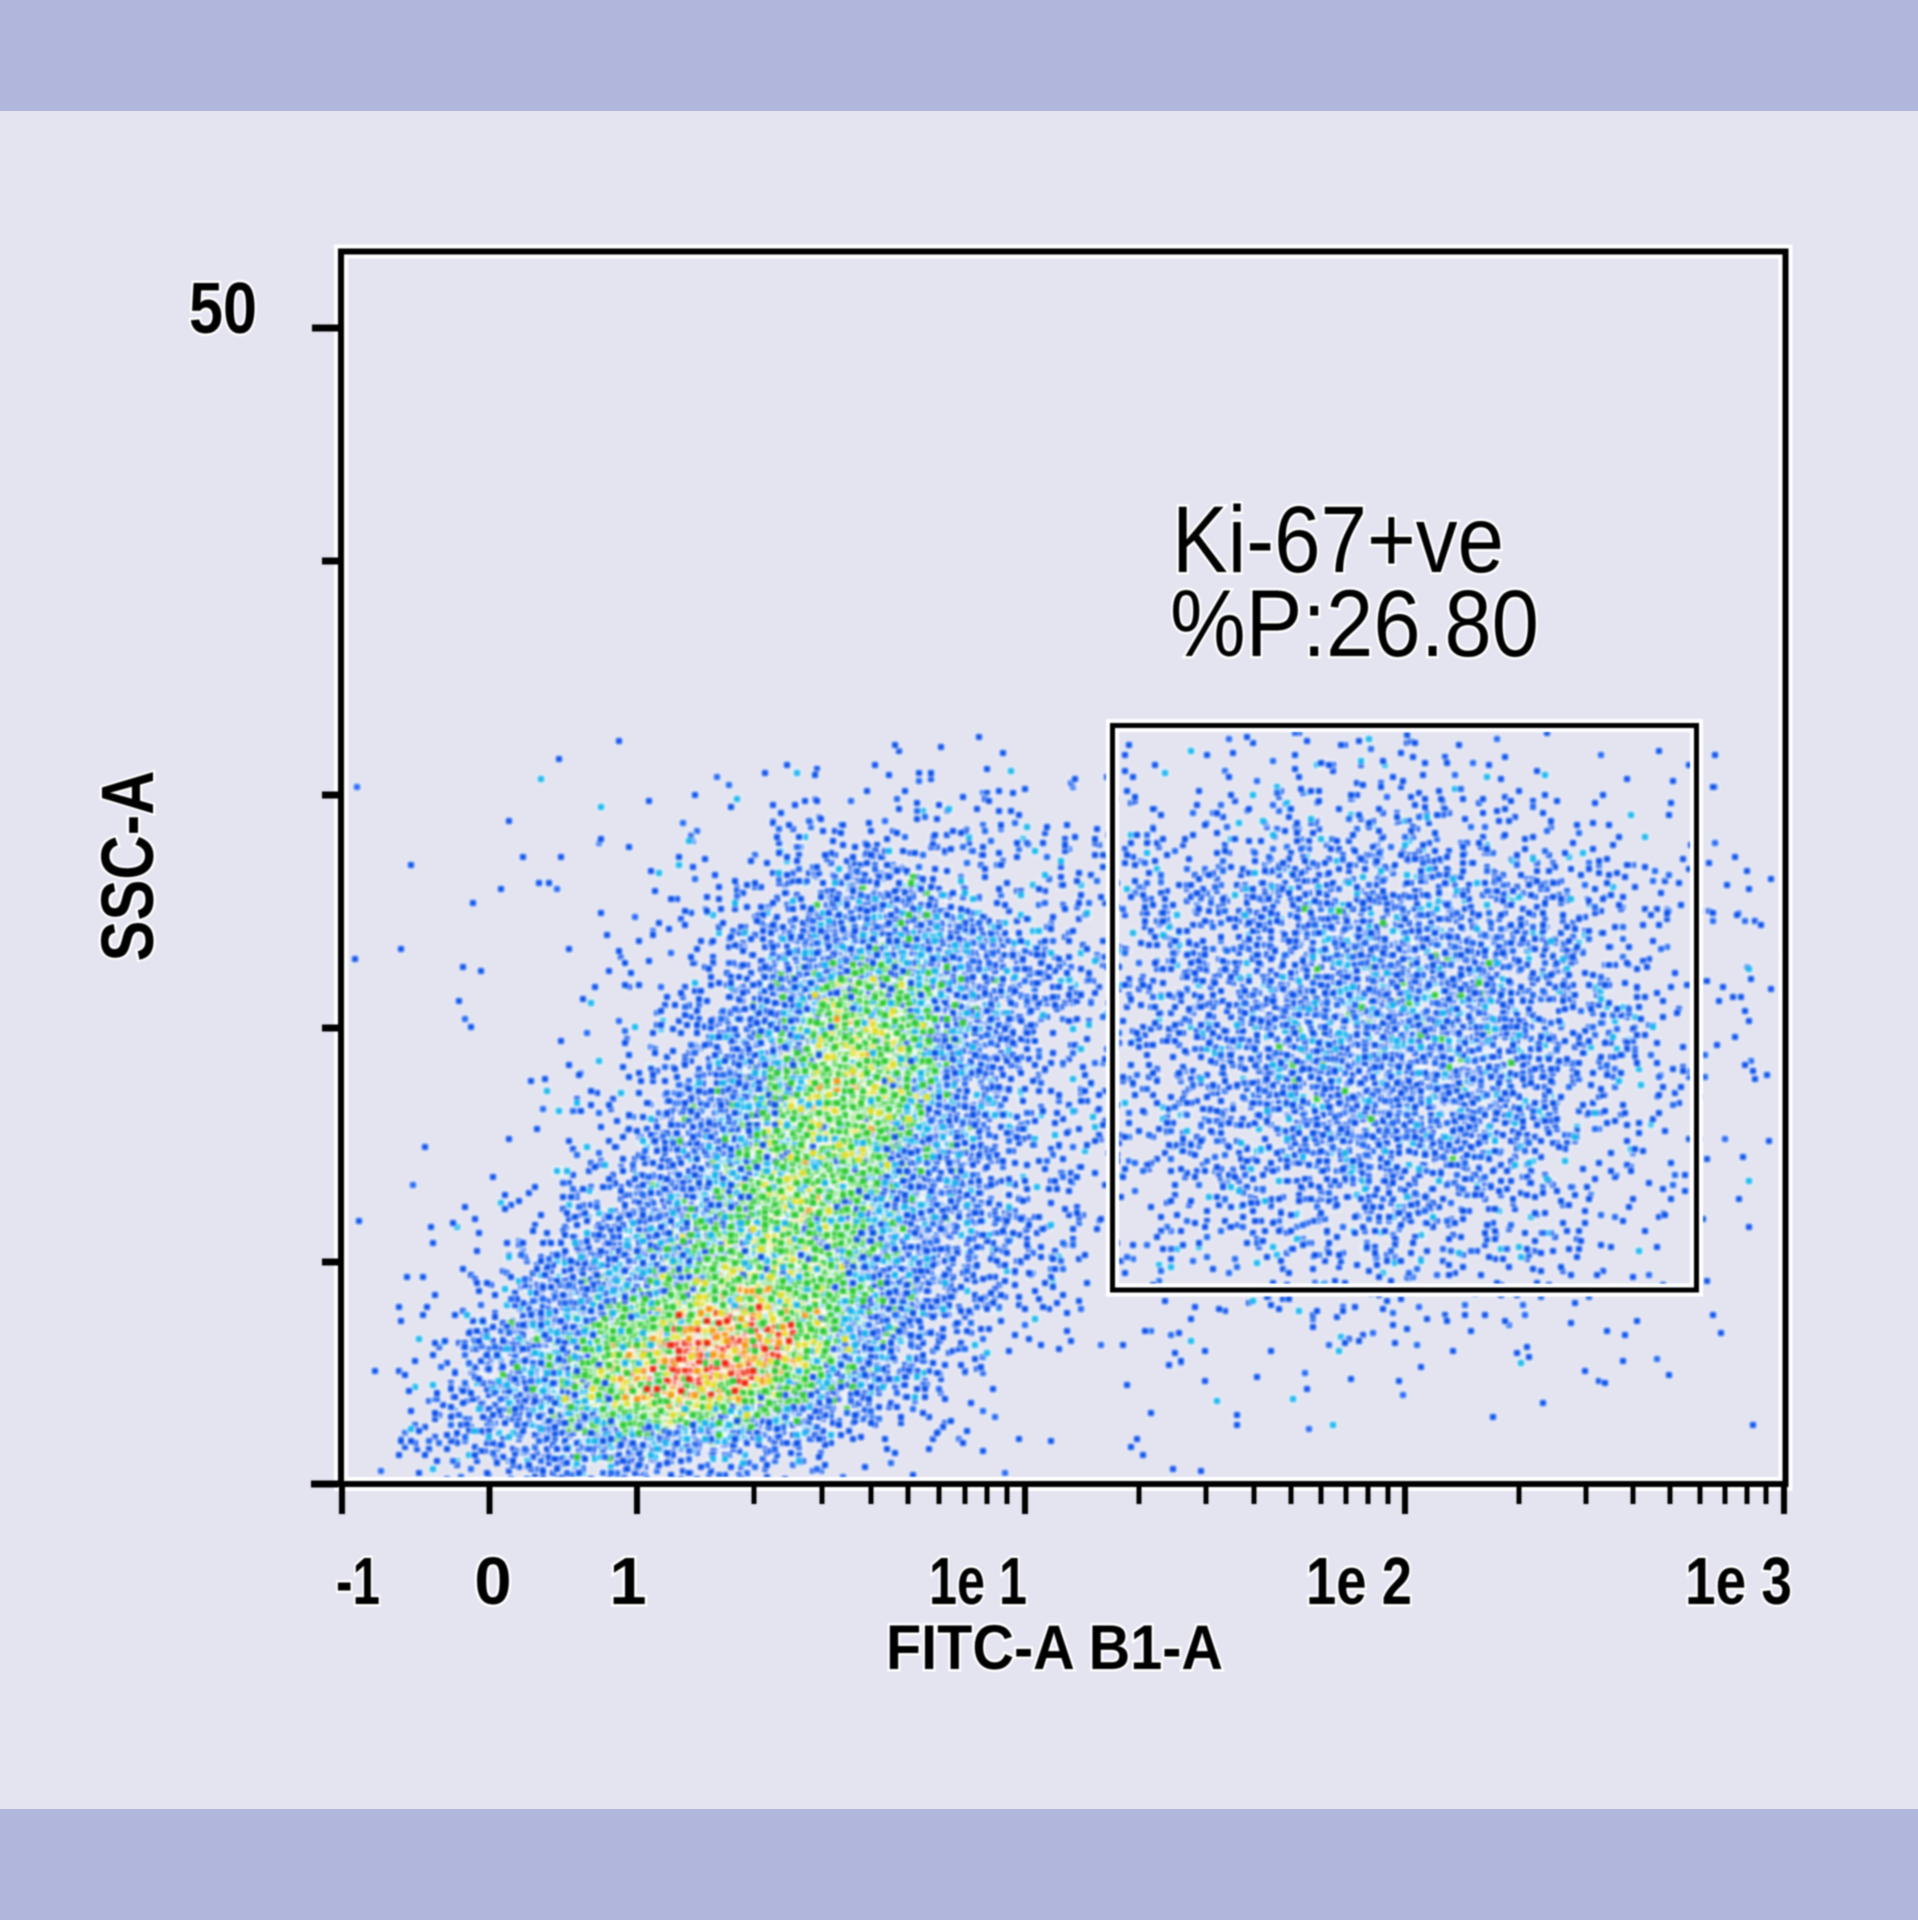  I want to click on svg-text: 50, so click(223, 309).